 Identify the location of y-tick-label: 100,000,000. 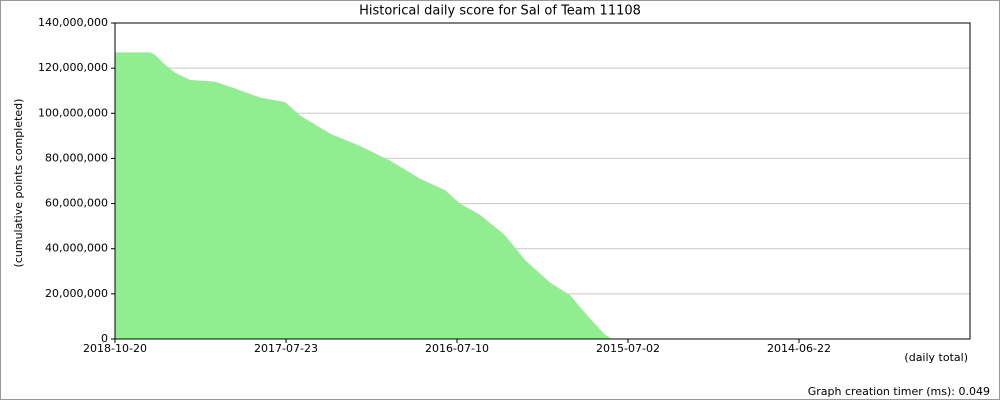
(73, 112).